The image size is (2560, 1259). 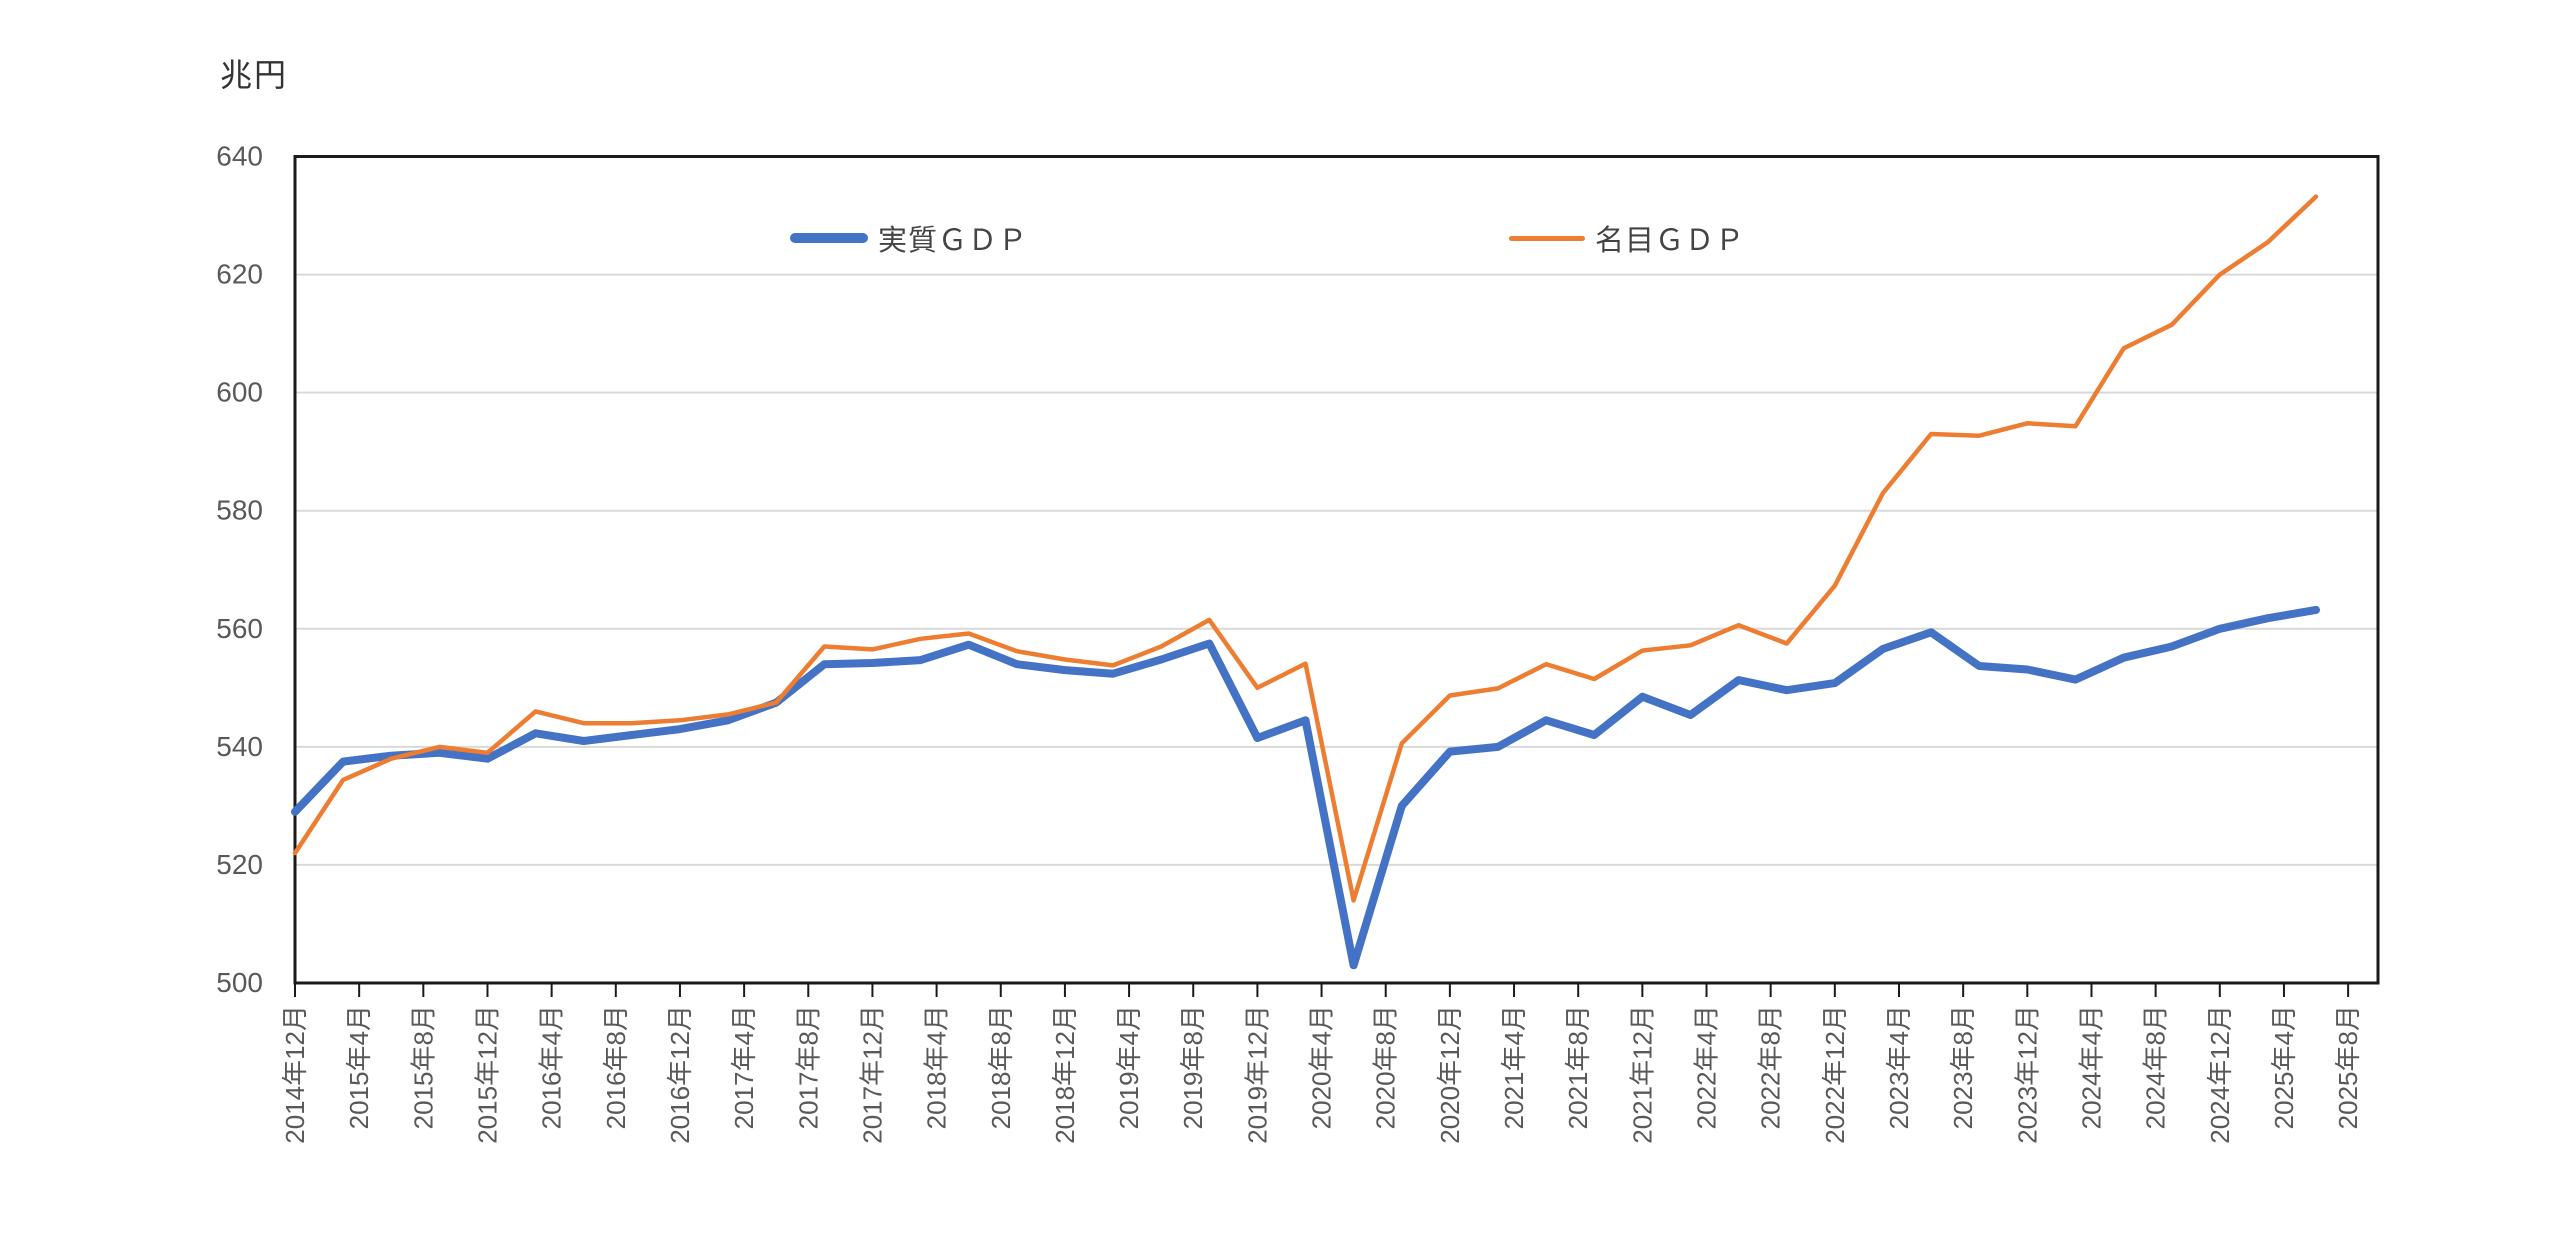 I want to click on legend-label-real-gdp: 実質ＧＤＰ, so click(x=953, y=241).